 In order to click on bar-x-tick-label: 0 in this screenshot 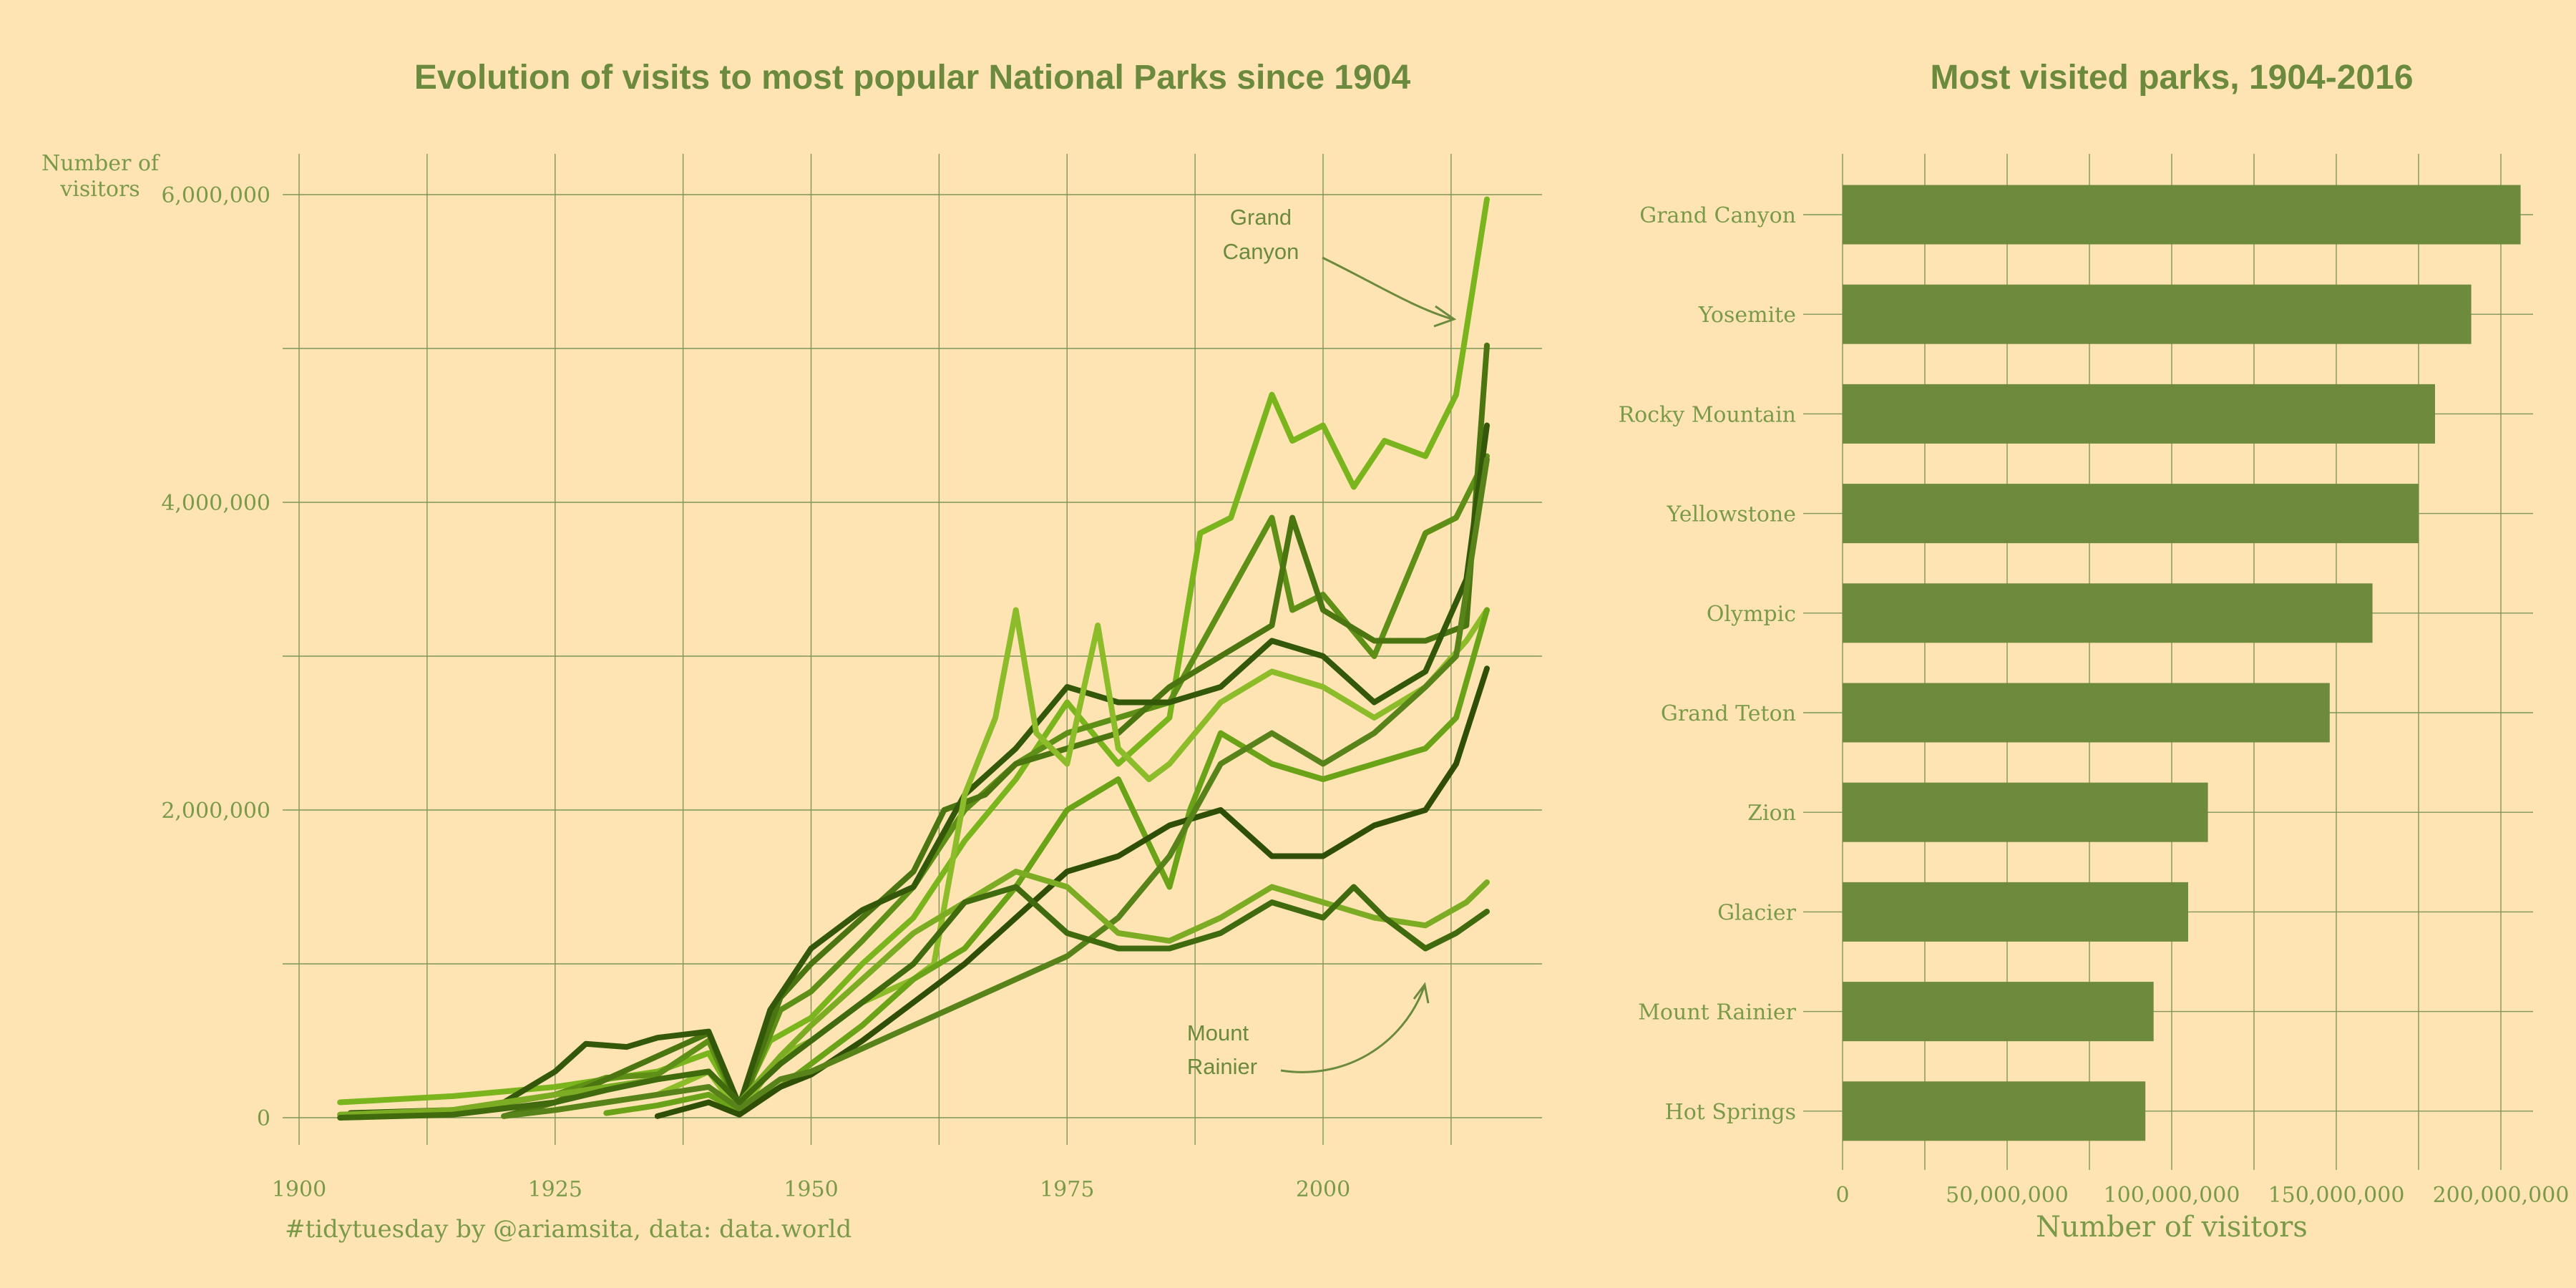, I will do `click(1842, 1195)`.